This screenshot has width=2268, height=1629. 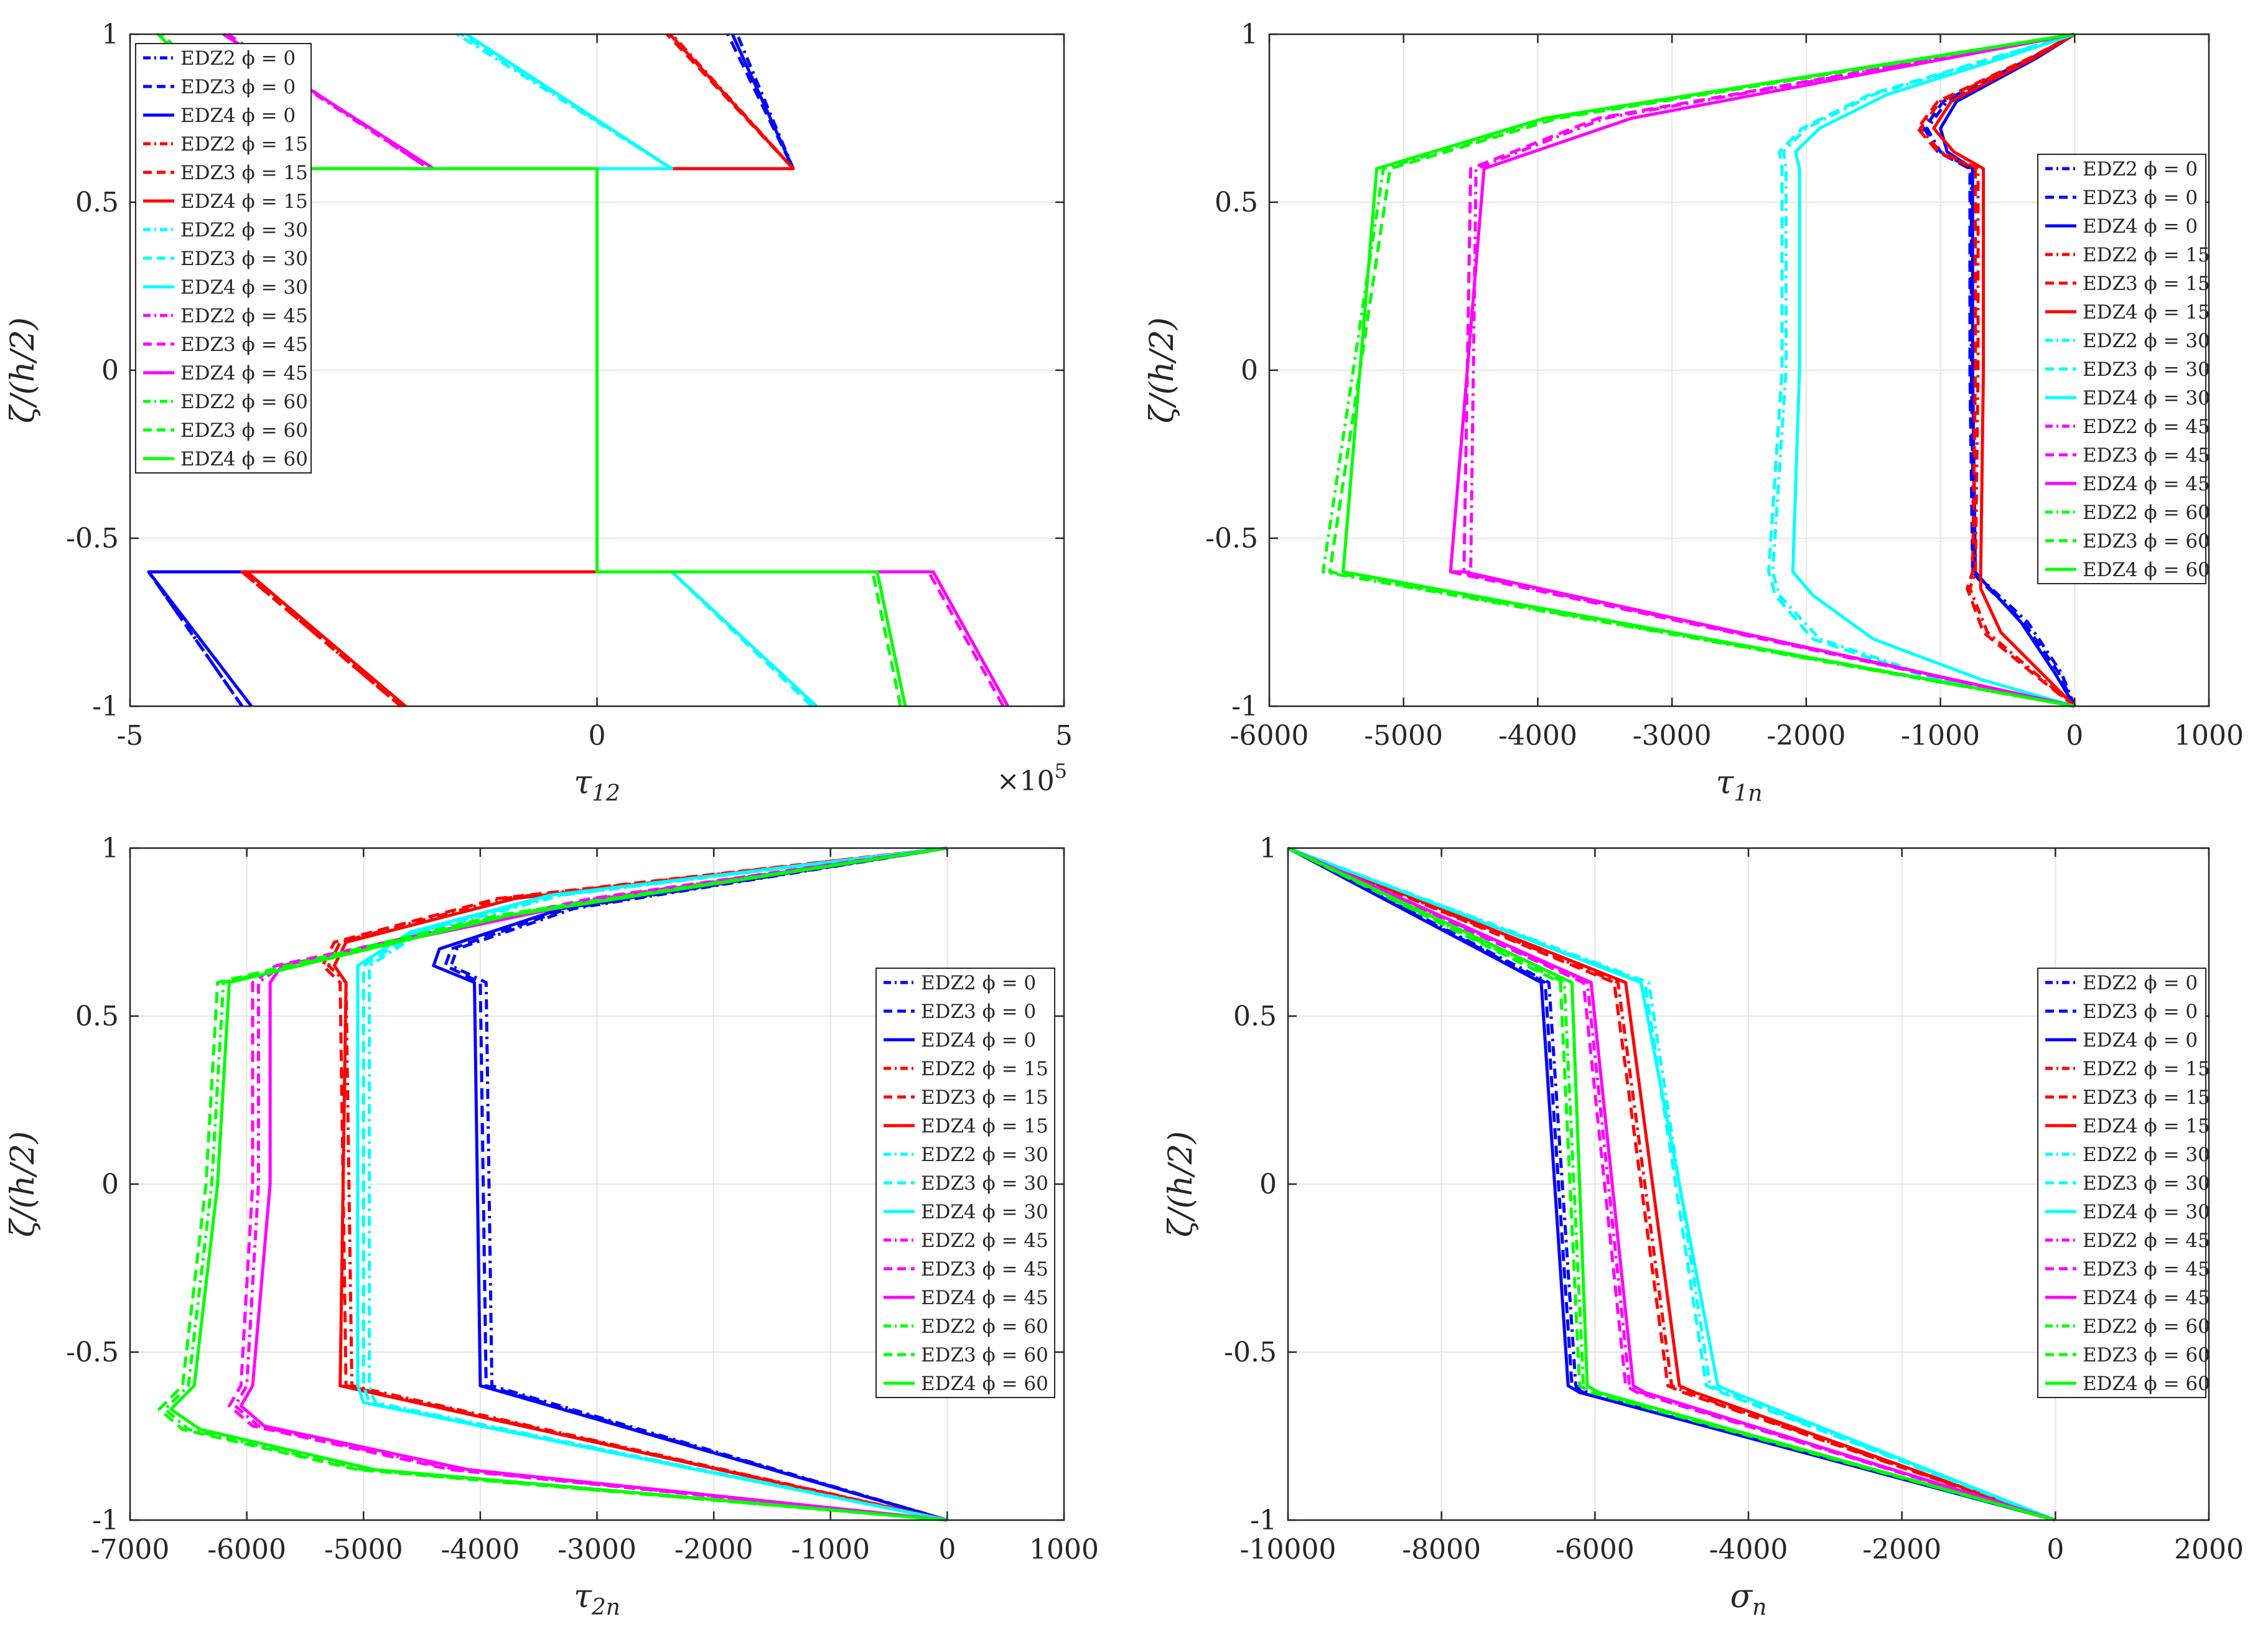 What do you see at coordinates (1061, 771) in the screenshot?
I see `x-exponent-power: 5` at bounding box center [1061, 771].